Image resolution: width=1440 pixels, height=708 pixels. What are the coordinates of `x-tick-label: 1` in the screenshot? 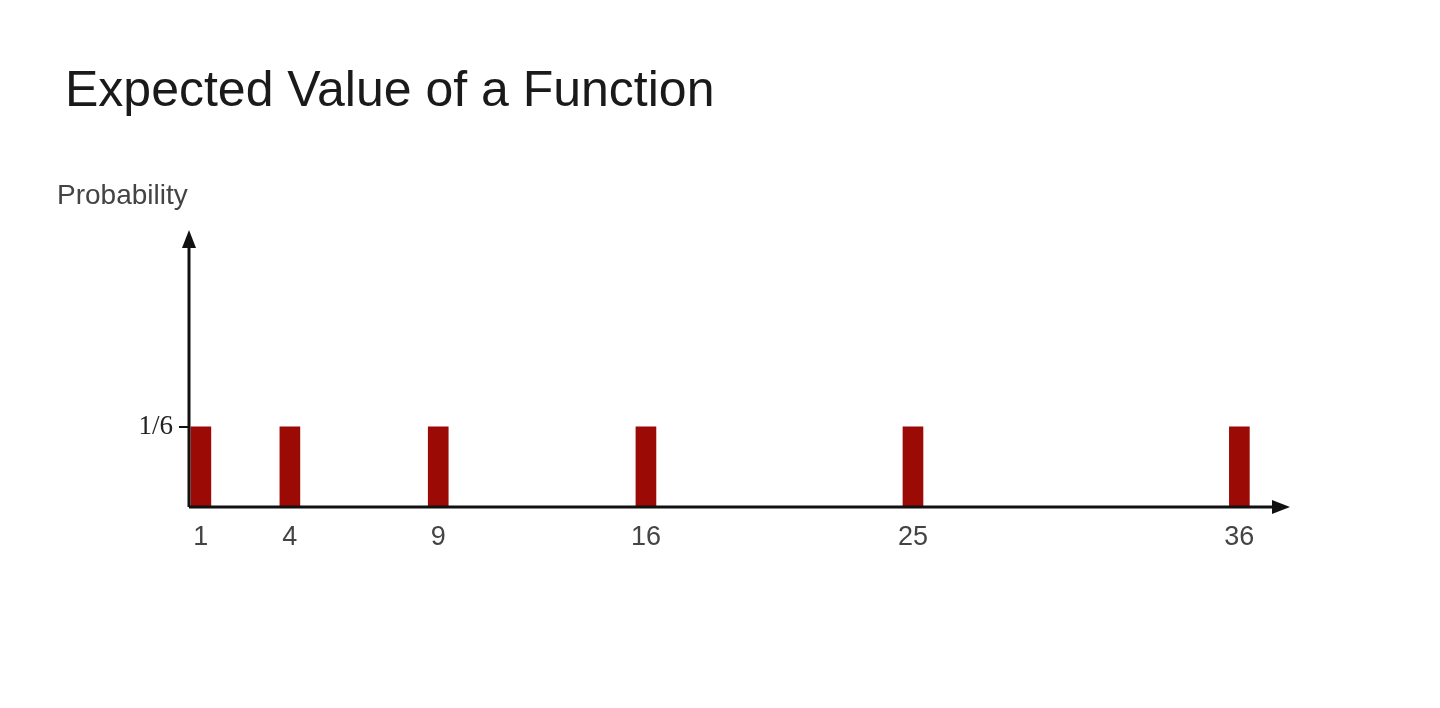 It's located at (201, 535).